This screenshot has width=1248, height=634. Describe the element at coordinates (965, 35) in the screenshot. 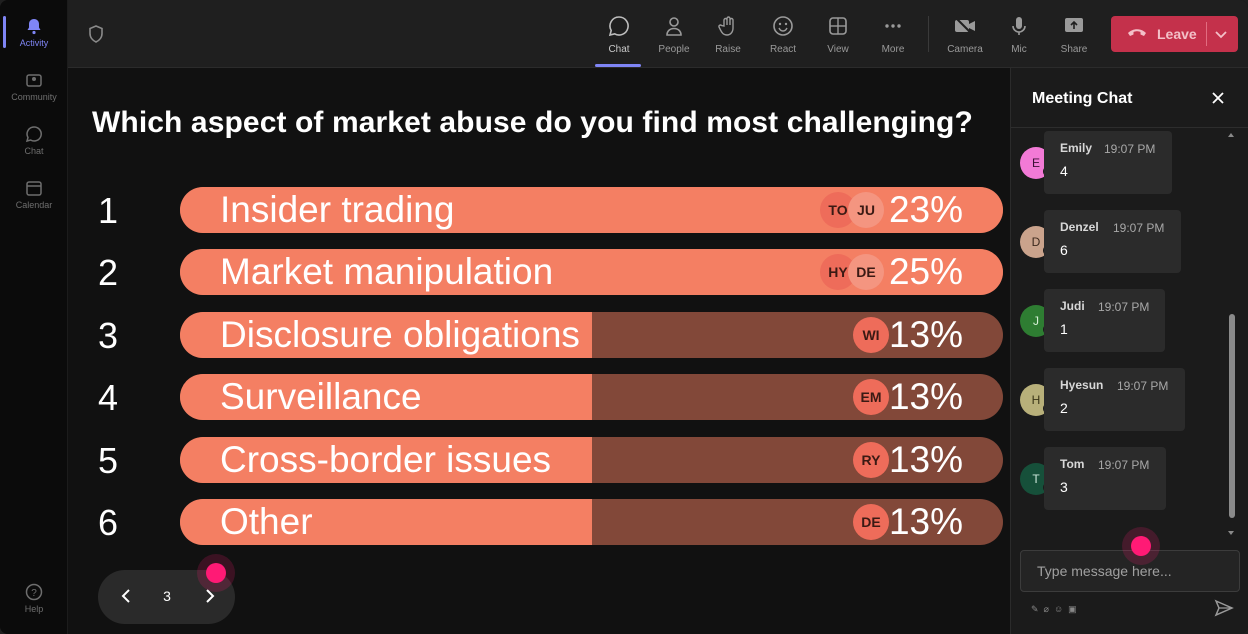

I see `toolbar-camera-button: Camera` at that location.